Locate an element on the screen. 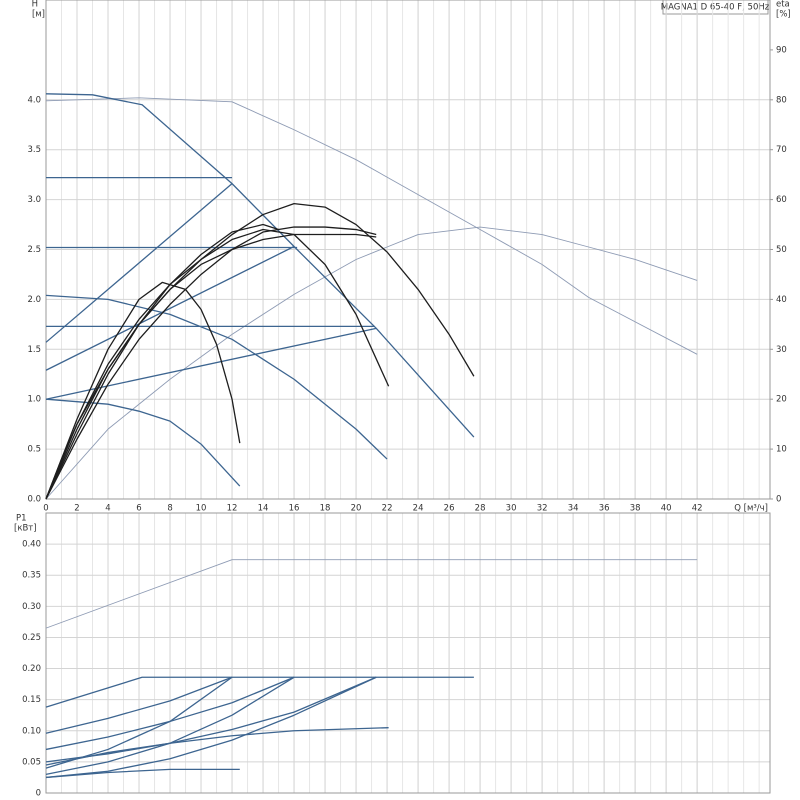 The image size is (800, 800). y2-tick-label: 60 is located at coordinates (781, 200).